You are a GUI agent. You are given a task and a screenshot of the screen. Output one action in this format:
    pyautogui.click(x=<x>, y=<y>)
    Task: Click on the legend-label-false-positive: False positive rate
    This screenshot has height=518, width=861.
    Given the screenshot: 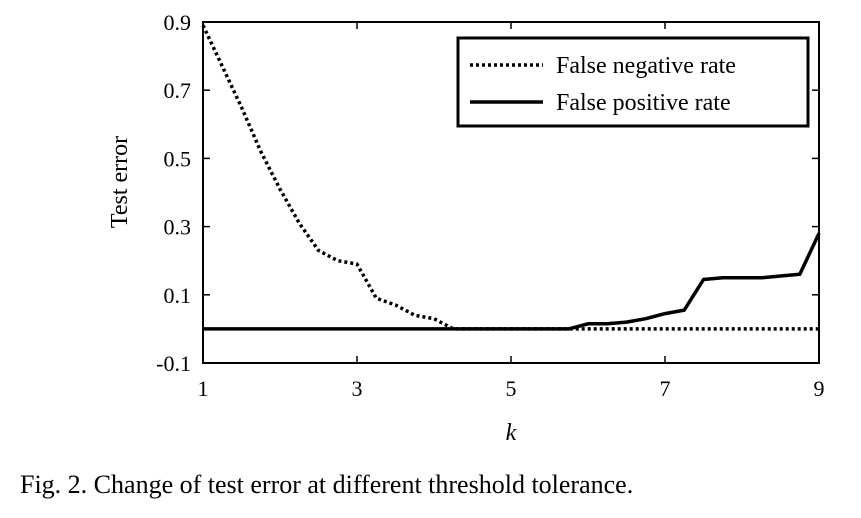 What is the action you would take?
    pyautogui.click(x=643, y=103)
    